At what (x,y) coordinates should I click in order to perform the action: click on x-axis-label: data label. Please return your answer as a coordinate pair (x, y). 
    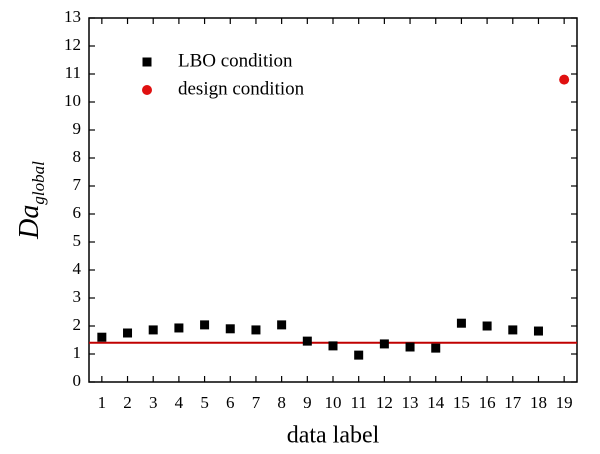
    Looking at the image, I should click on (333, 436).